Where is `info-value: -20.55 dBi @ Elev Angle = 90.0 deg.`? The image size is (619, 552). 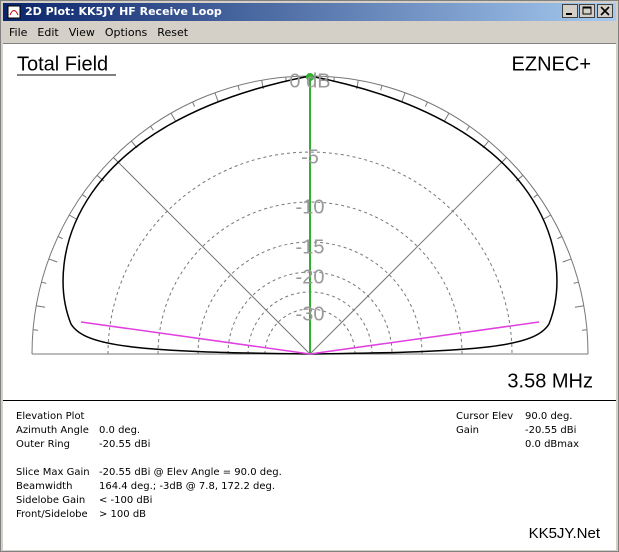
info-value: -20.55 dBi @ Elev Angle = 90.0 deg. is located at coordinates (190, 472).